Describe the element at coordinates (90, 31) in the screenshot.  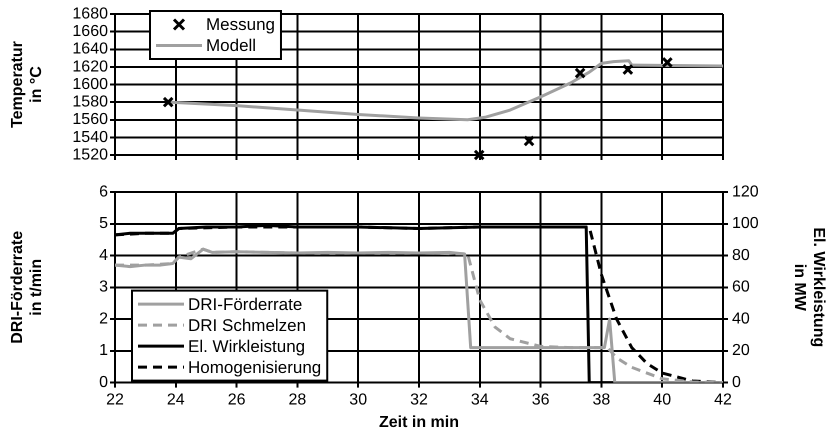
I see `y-tick-label: 1660` at that location.